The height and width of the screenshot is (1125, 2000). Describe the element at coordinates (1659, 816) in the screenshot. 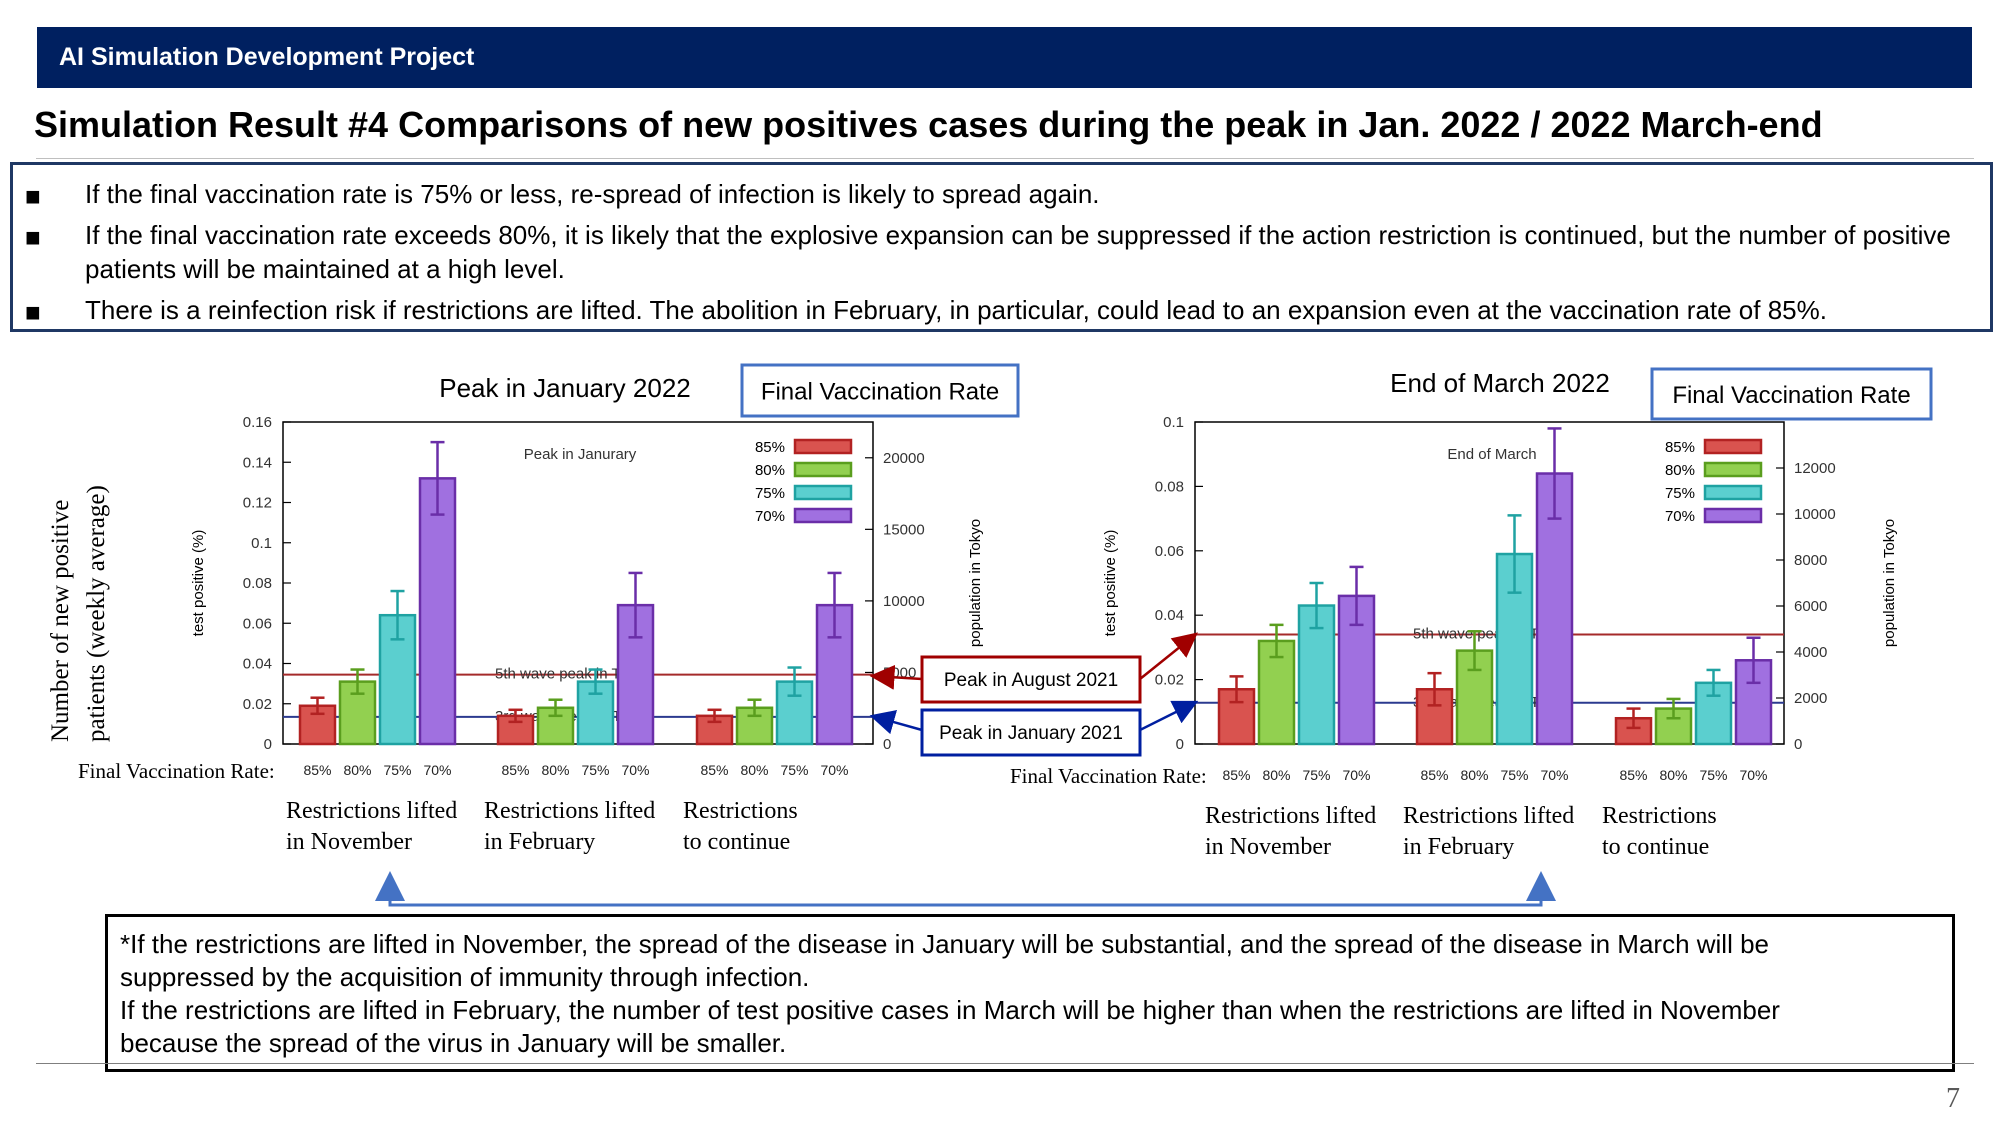

I see `chart2-group-label-3-line1: Restrictions` at that location.